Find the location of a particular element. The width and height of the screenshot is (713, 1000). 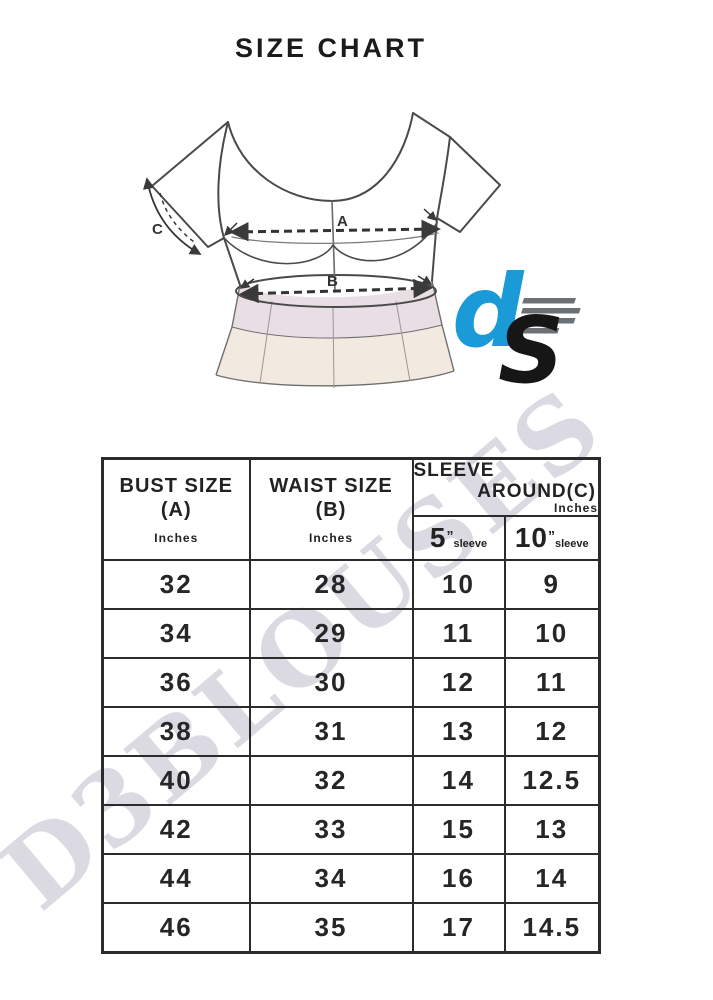

left-sleeve is located at coordinates (190, 184).